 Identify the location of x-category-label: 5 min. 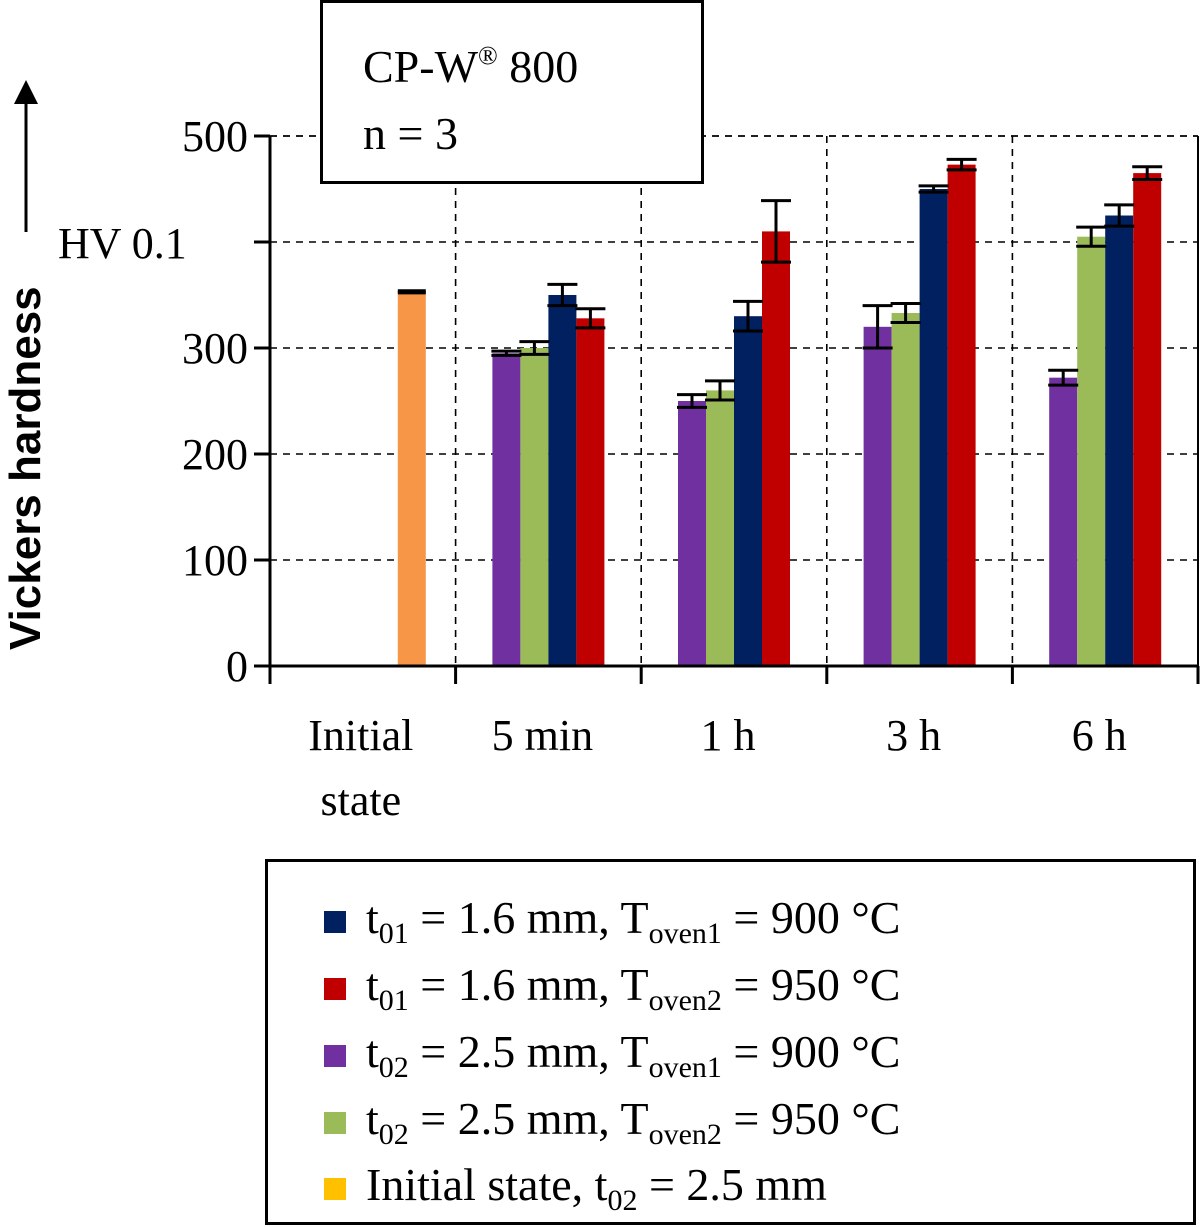
(542, 735).